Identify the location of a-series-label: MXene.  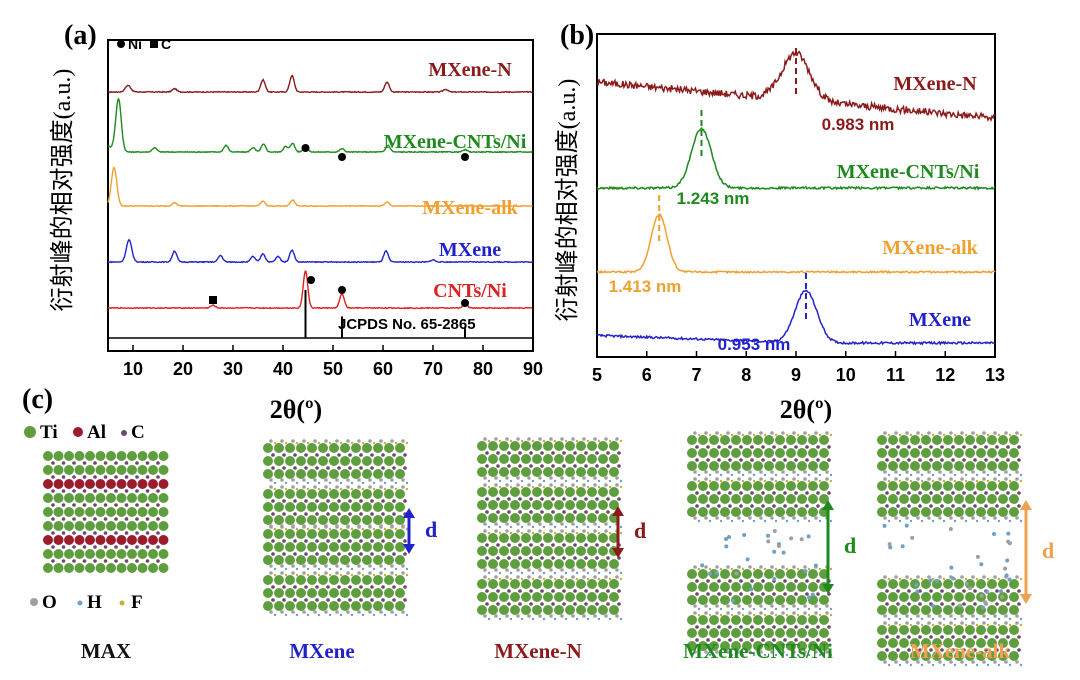
(470, 250).